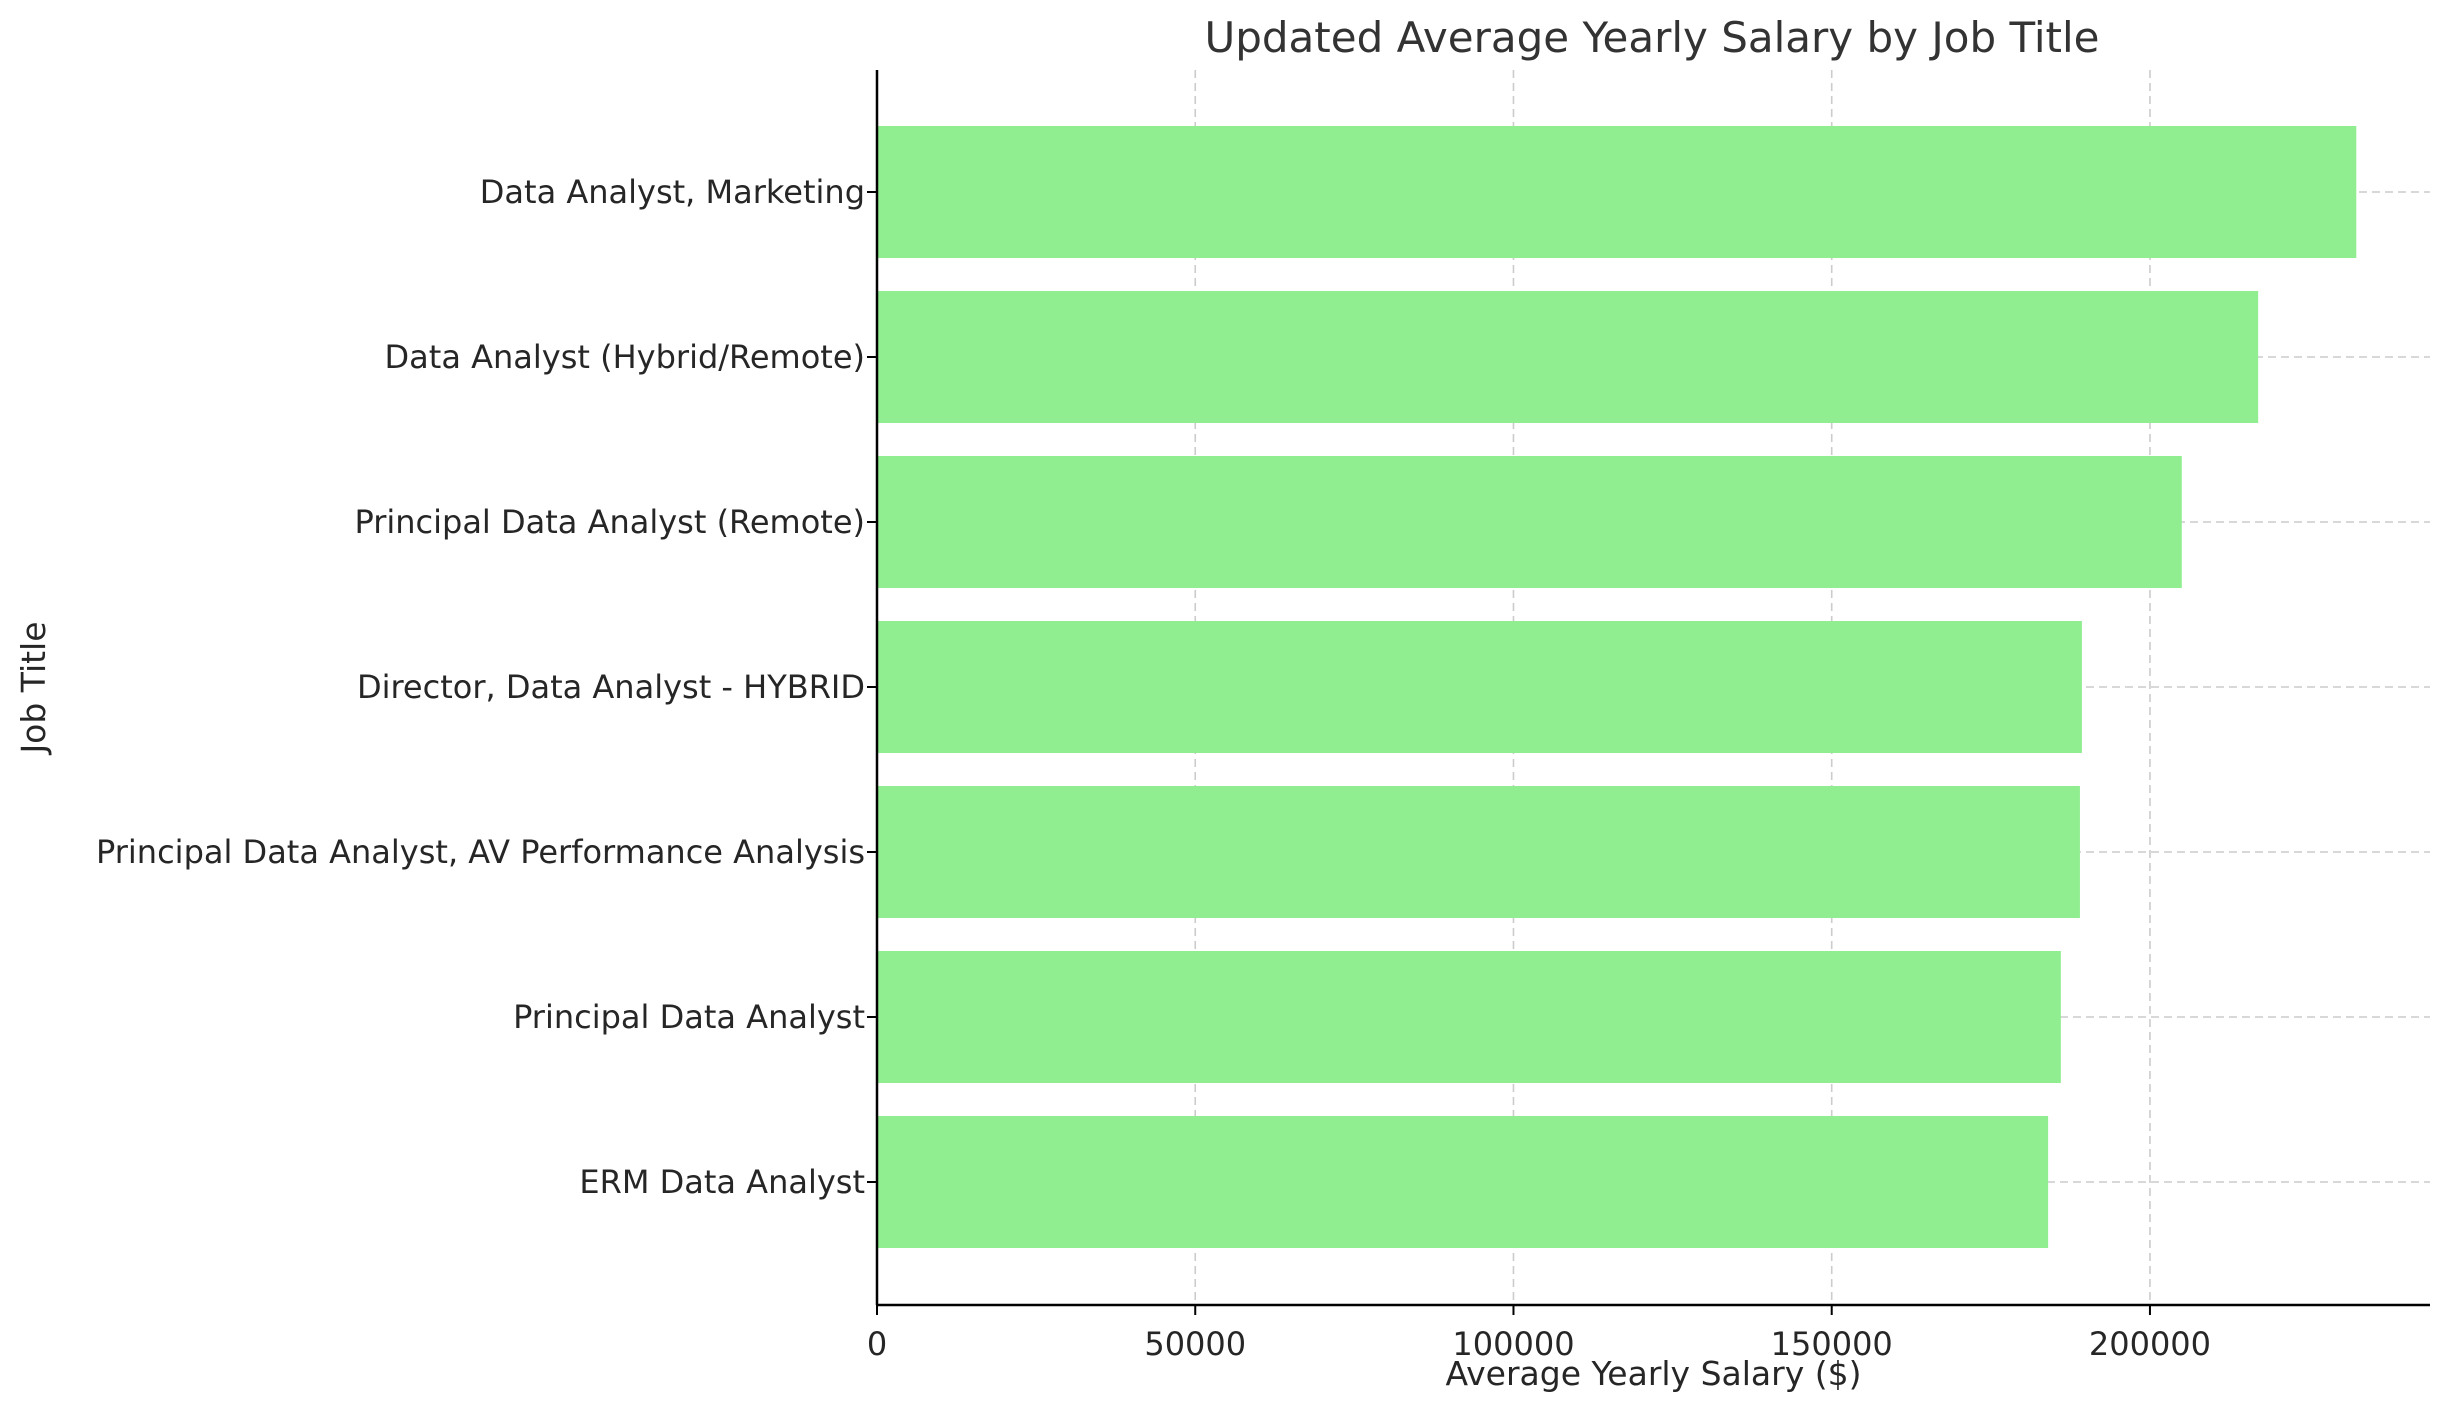 The height and width of the screenshot is (1409, 2445). What do you see at coordinates (672, 192) in the screenshot?
I see `y-tick-label: Data Analyst, Marketing` at bounding box center [672, 192].